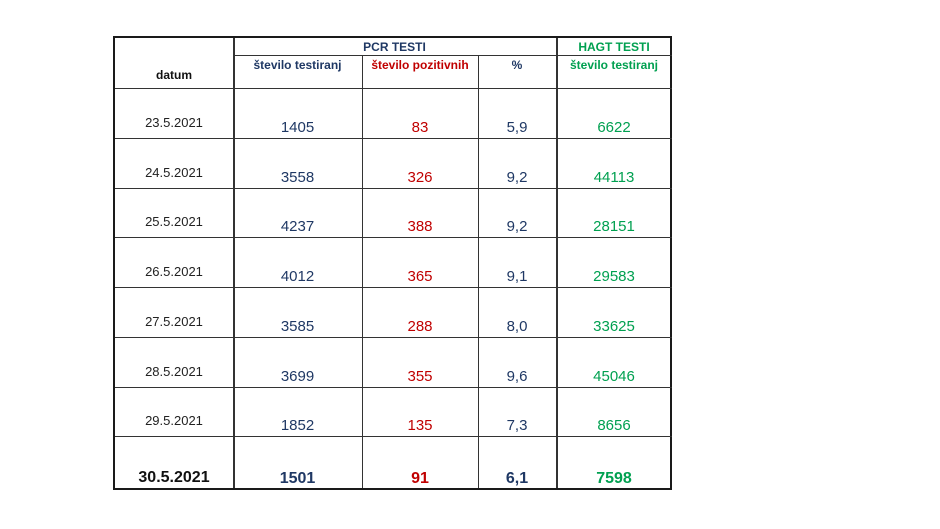 This screenshot has width=940, height=529. I want to click on header-pcr-positive: število pozitivnih, so click(420, 65).